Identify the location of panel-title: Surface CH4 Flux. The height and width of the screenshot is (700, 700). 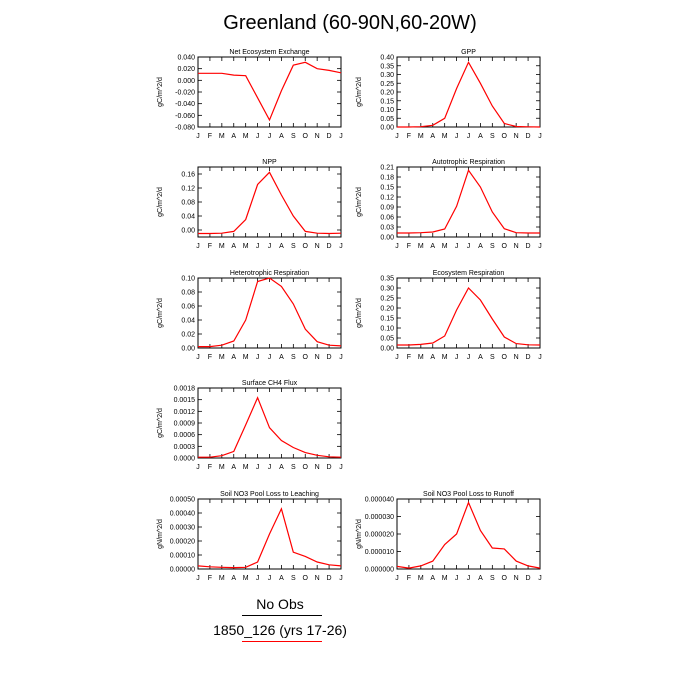
(270, 383).